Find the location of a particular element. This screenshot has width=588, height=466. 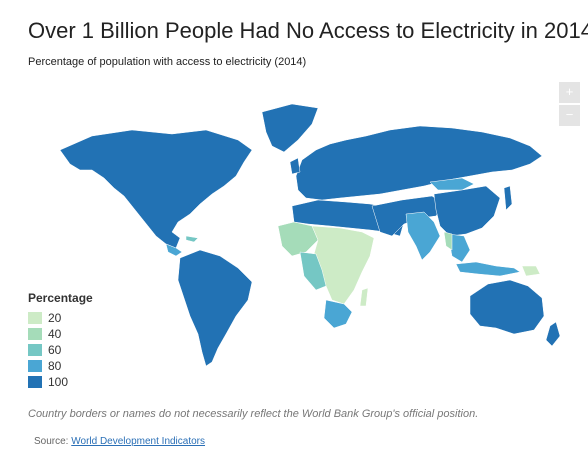

source-line: Source: World Development Indicators is located at coordinates (119, 441).